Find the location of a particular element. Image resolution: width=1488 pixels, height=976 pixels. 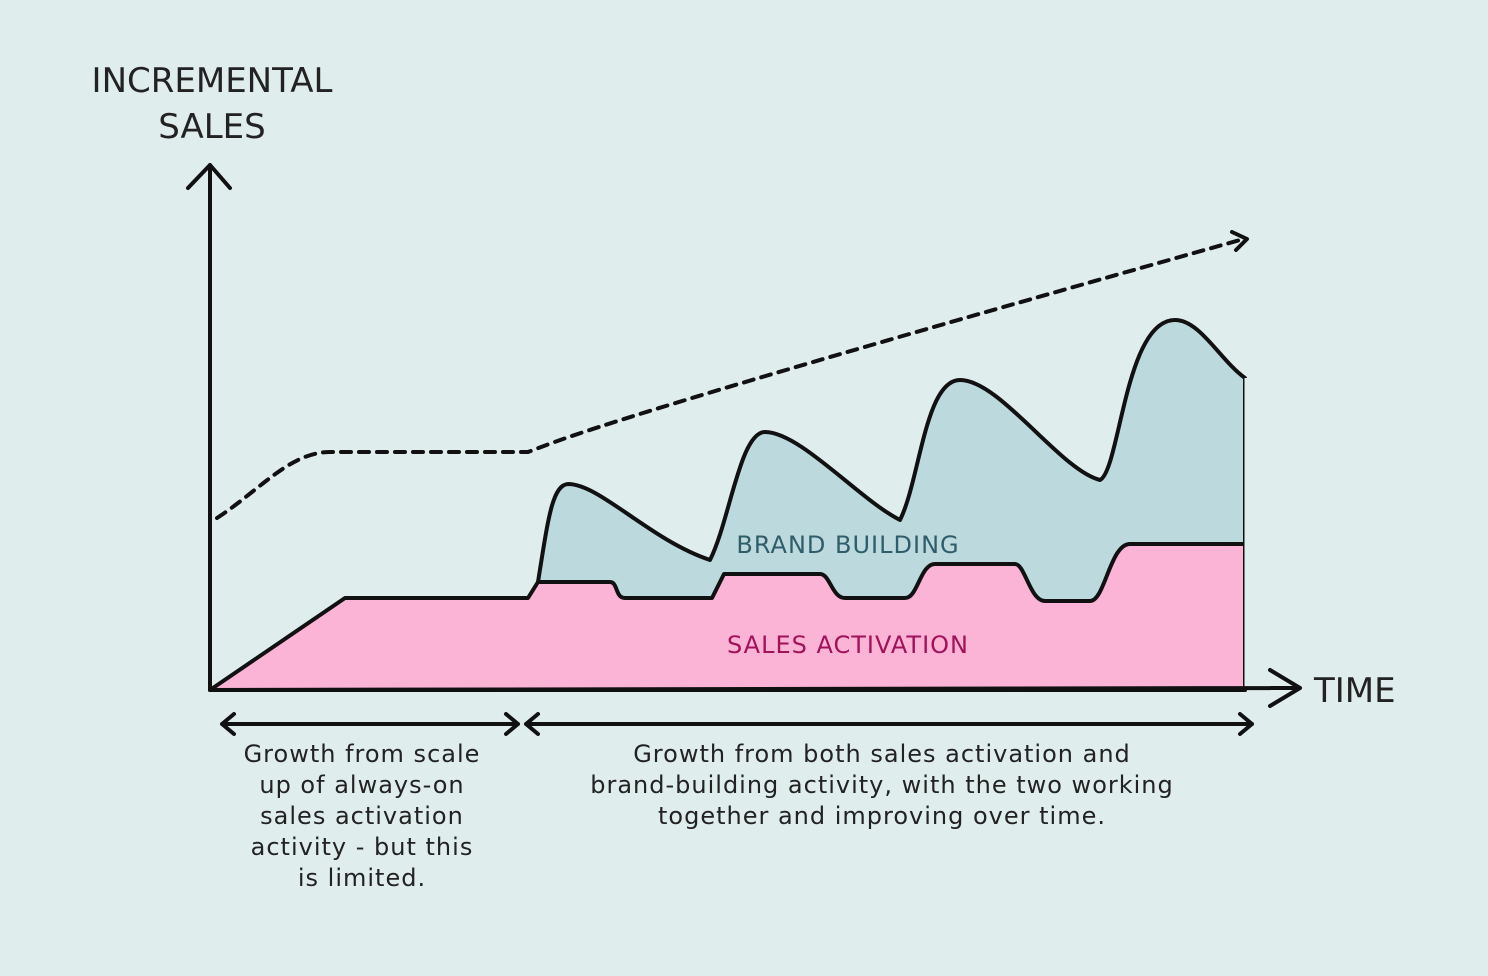

annotation-line: up of always-on is located at coordinates (361, 785).